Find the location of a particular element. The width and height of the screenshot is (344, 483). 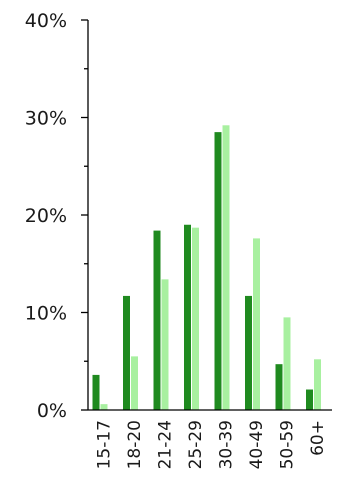

x-tick-label: 60+ is located at coordinates (318, 438).